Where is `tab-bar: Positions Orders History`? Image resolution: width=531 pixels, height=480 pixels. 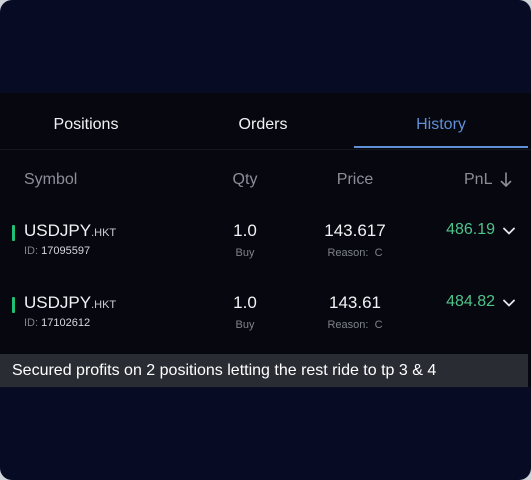
tab-bar: Positions Orders History is located at coordinates (265, 121).